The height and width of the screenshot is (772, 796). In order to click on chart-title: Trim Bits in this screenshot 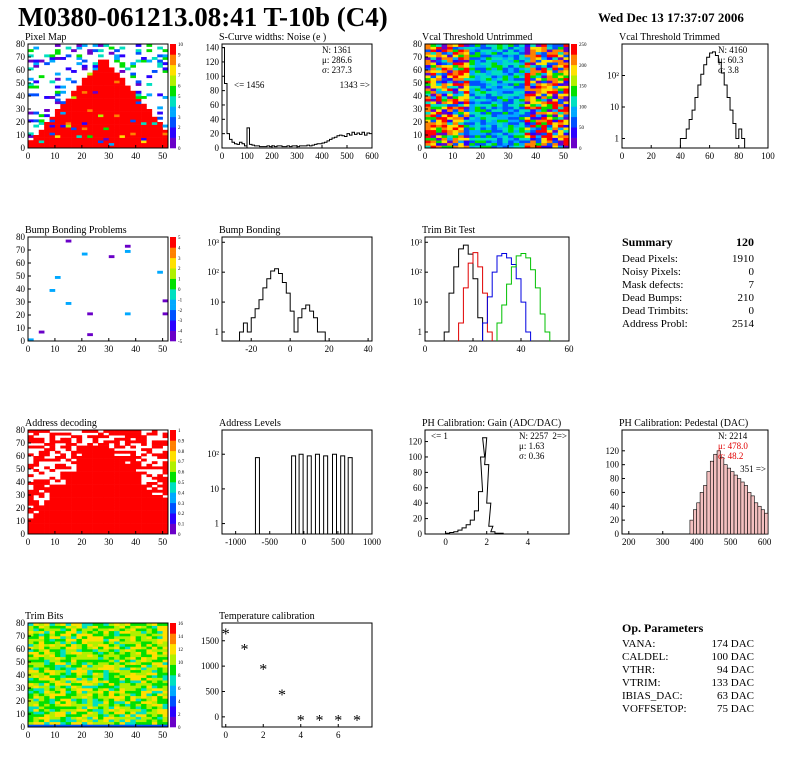, I will do `click(44, 616)`.